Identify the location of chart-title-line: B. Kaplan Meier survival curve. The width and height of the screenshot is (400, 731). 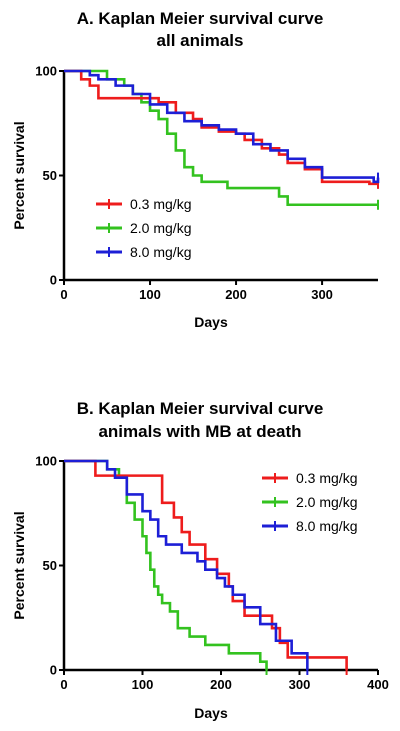
(200, 408).